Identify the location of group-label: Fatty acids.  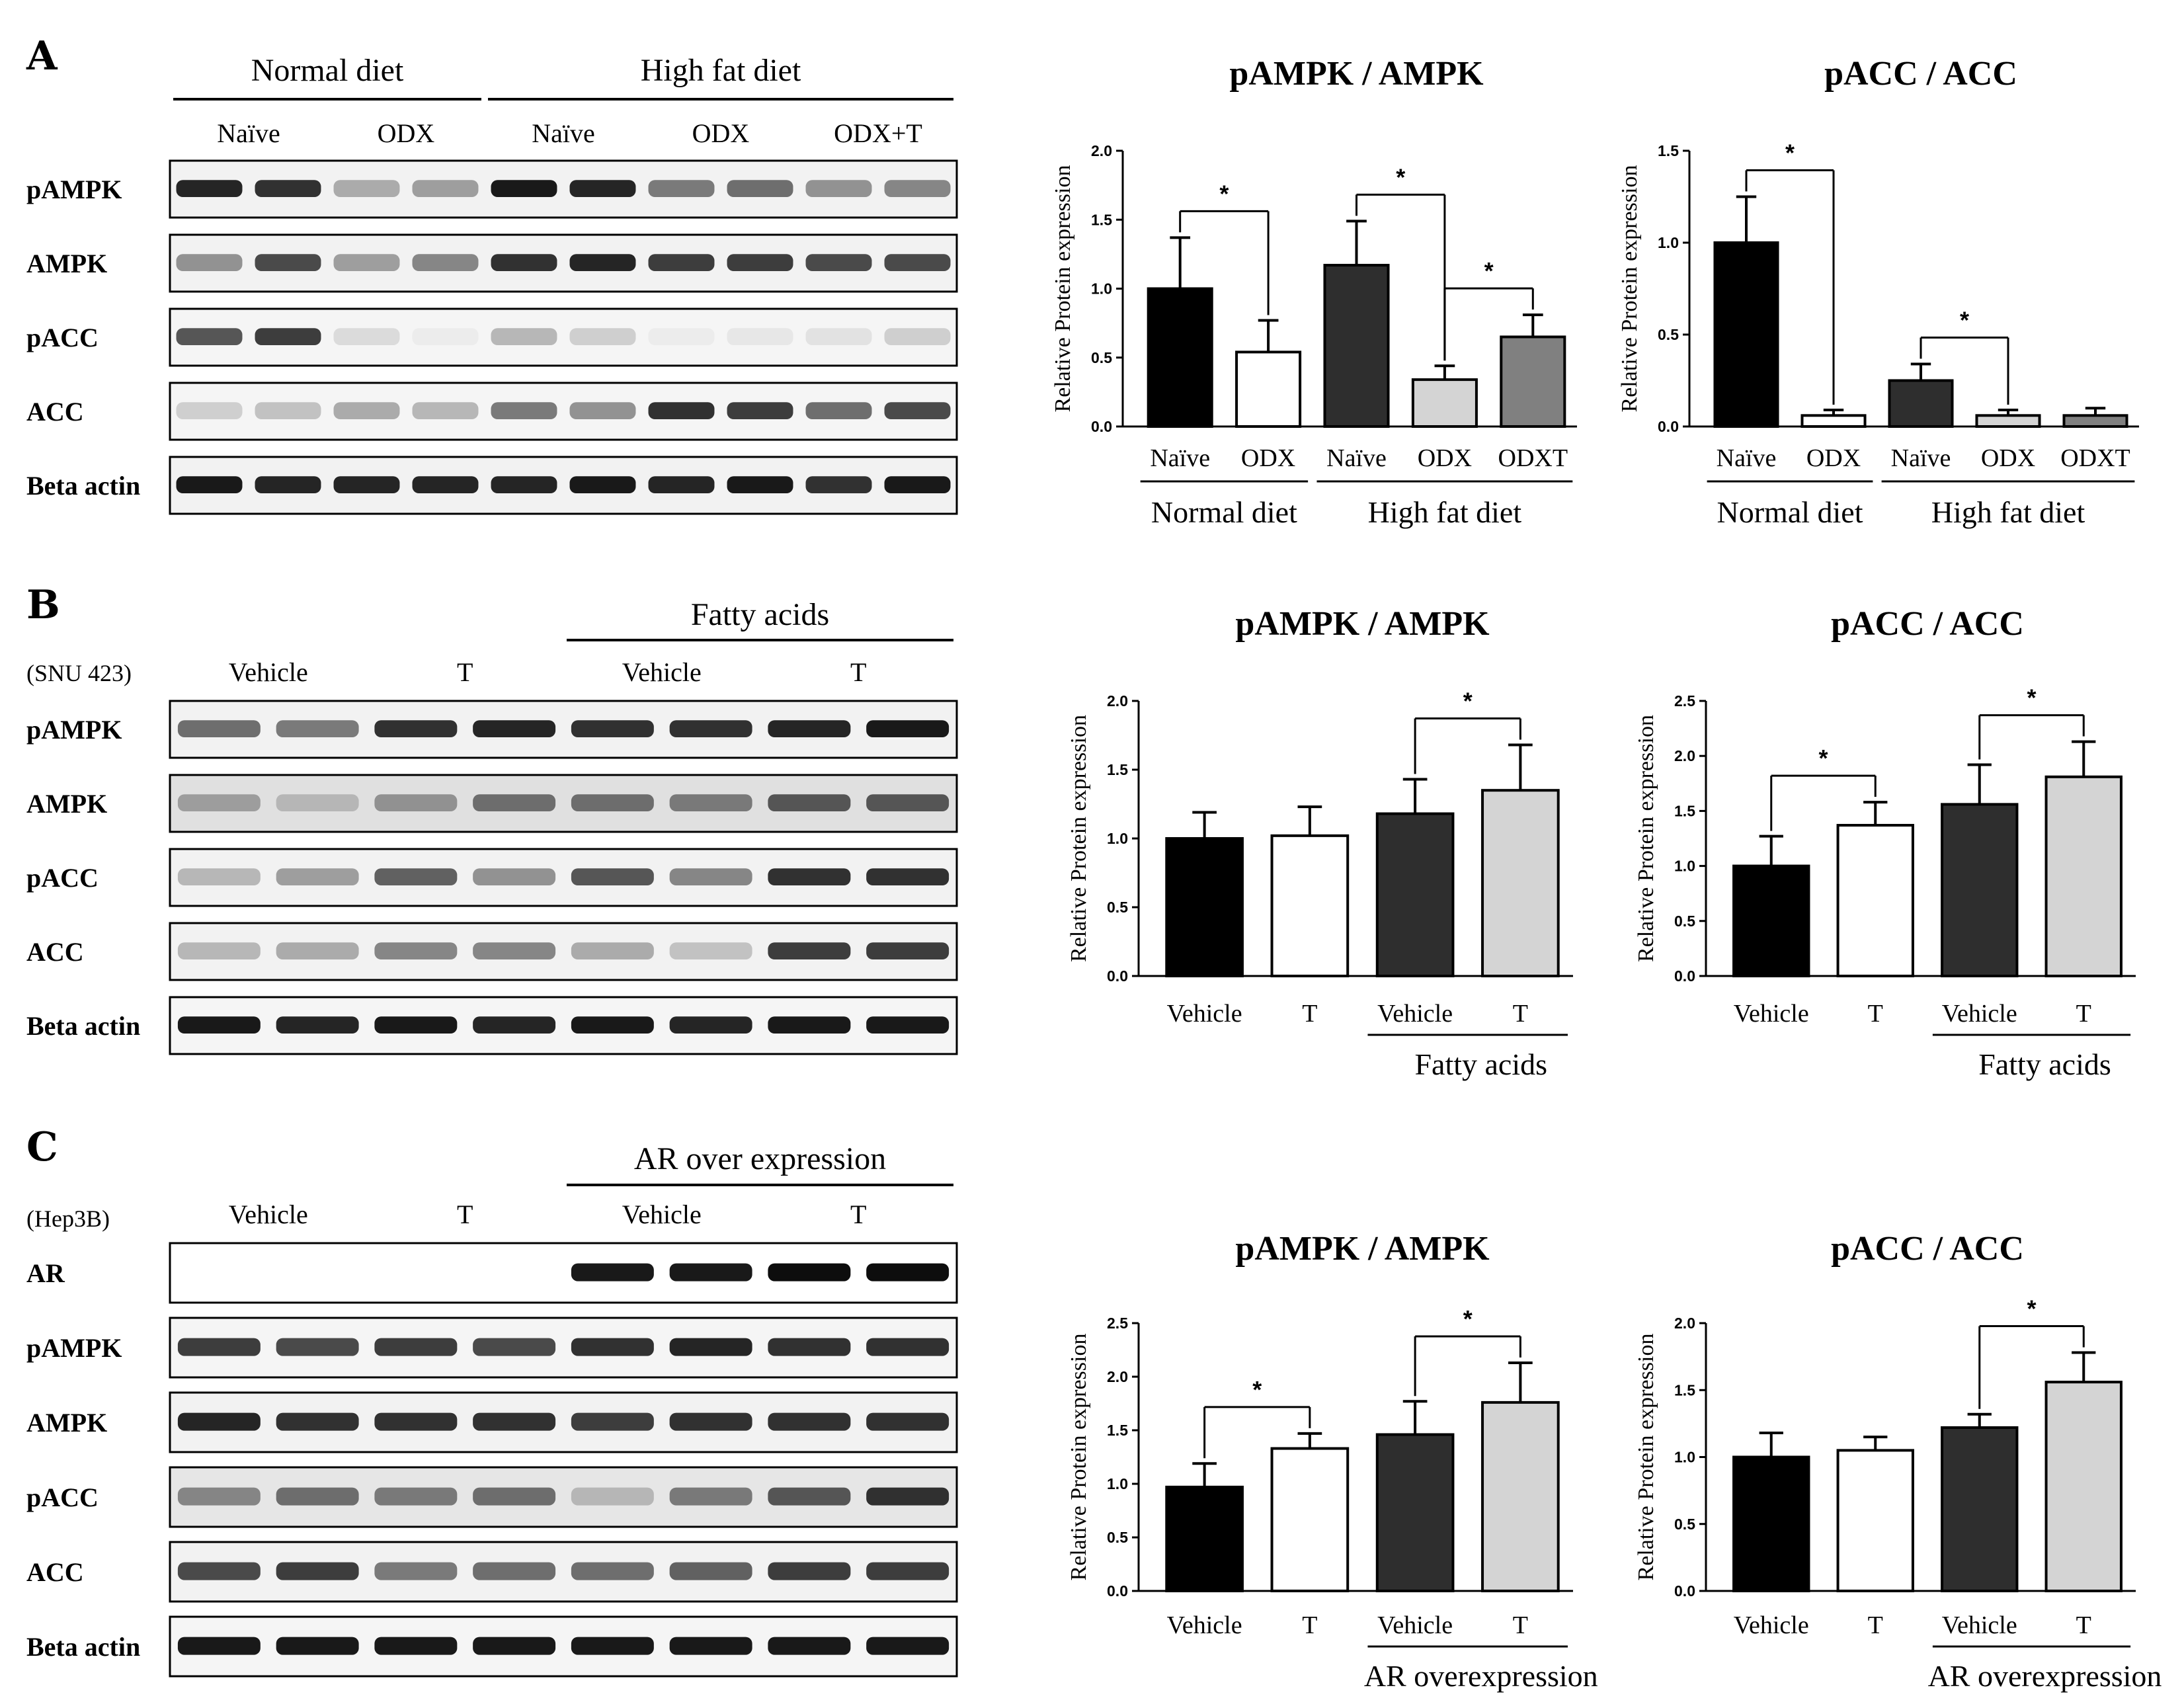
(1480, 1064).